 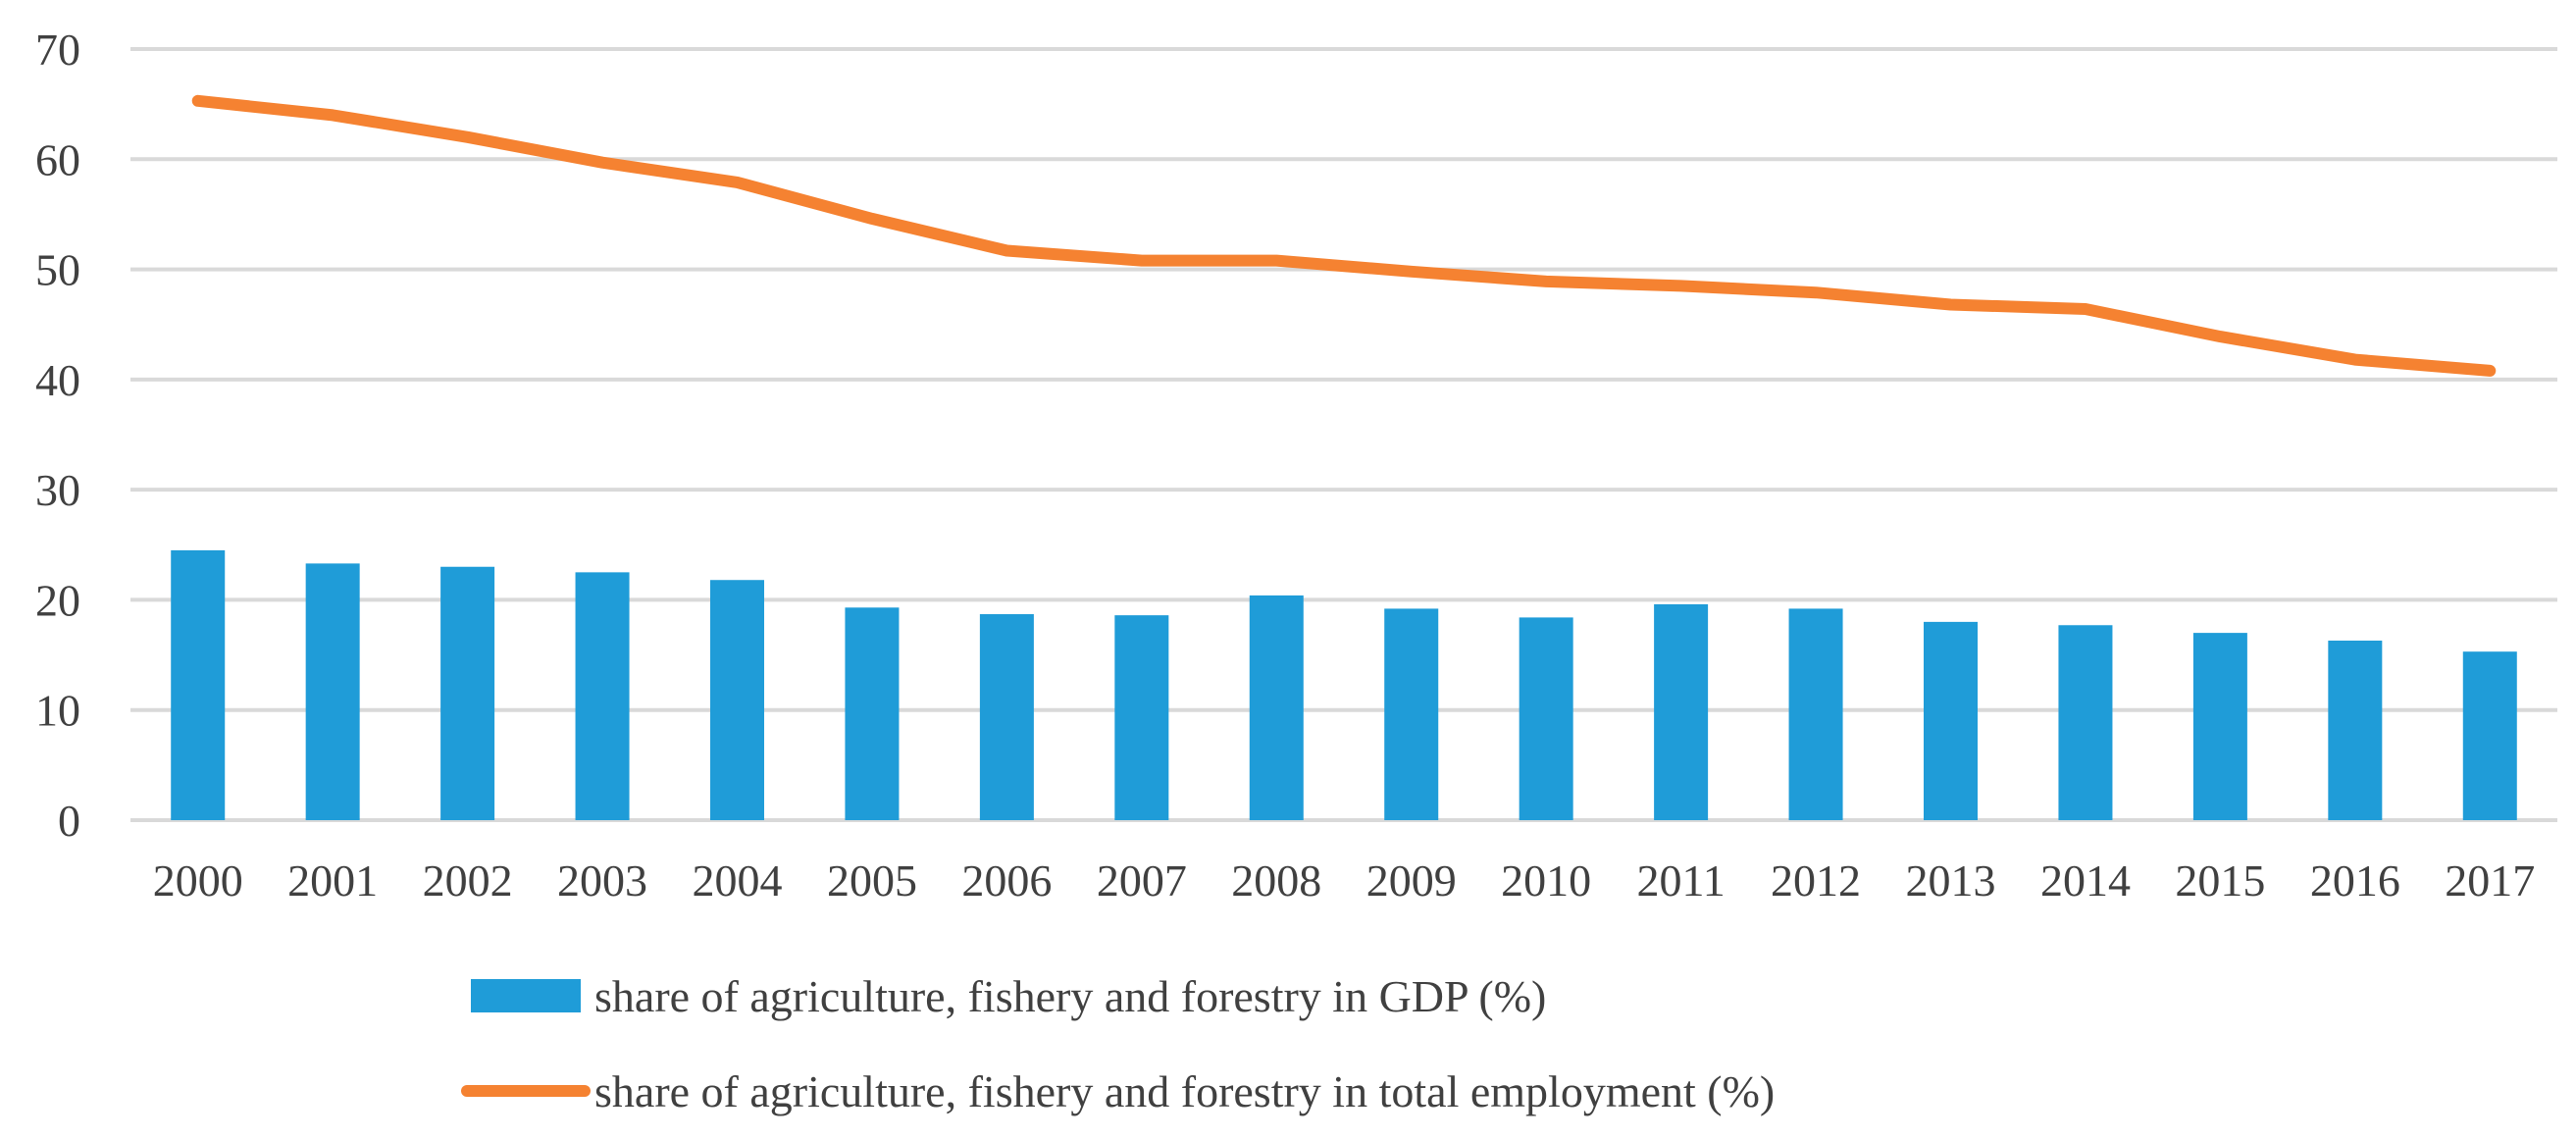 What do you see at coordinates (57, 435) in the screenshot?
I see `y-axis-ticks: 0 10 20 30 40 50 60 70` at bounding box center [57, 435].